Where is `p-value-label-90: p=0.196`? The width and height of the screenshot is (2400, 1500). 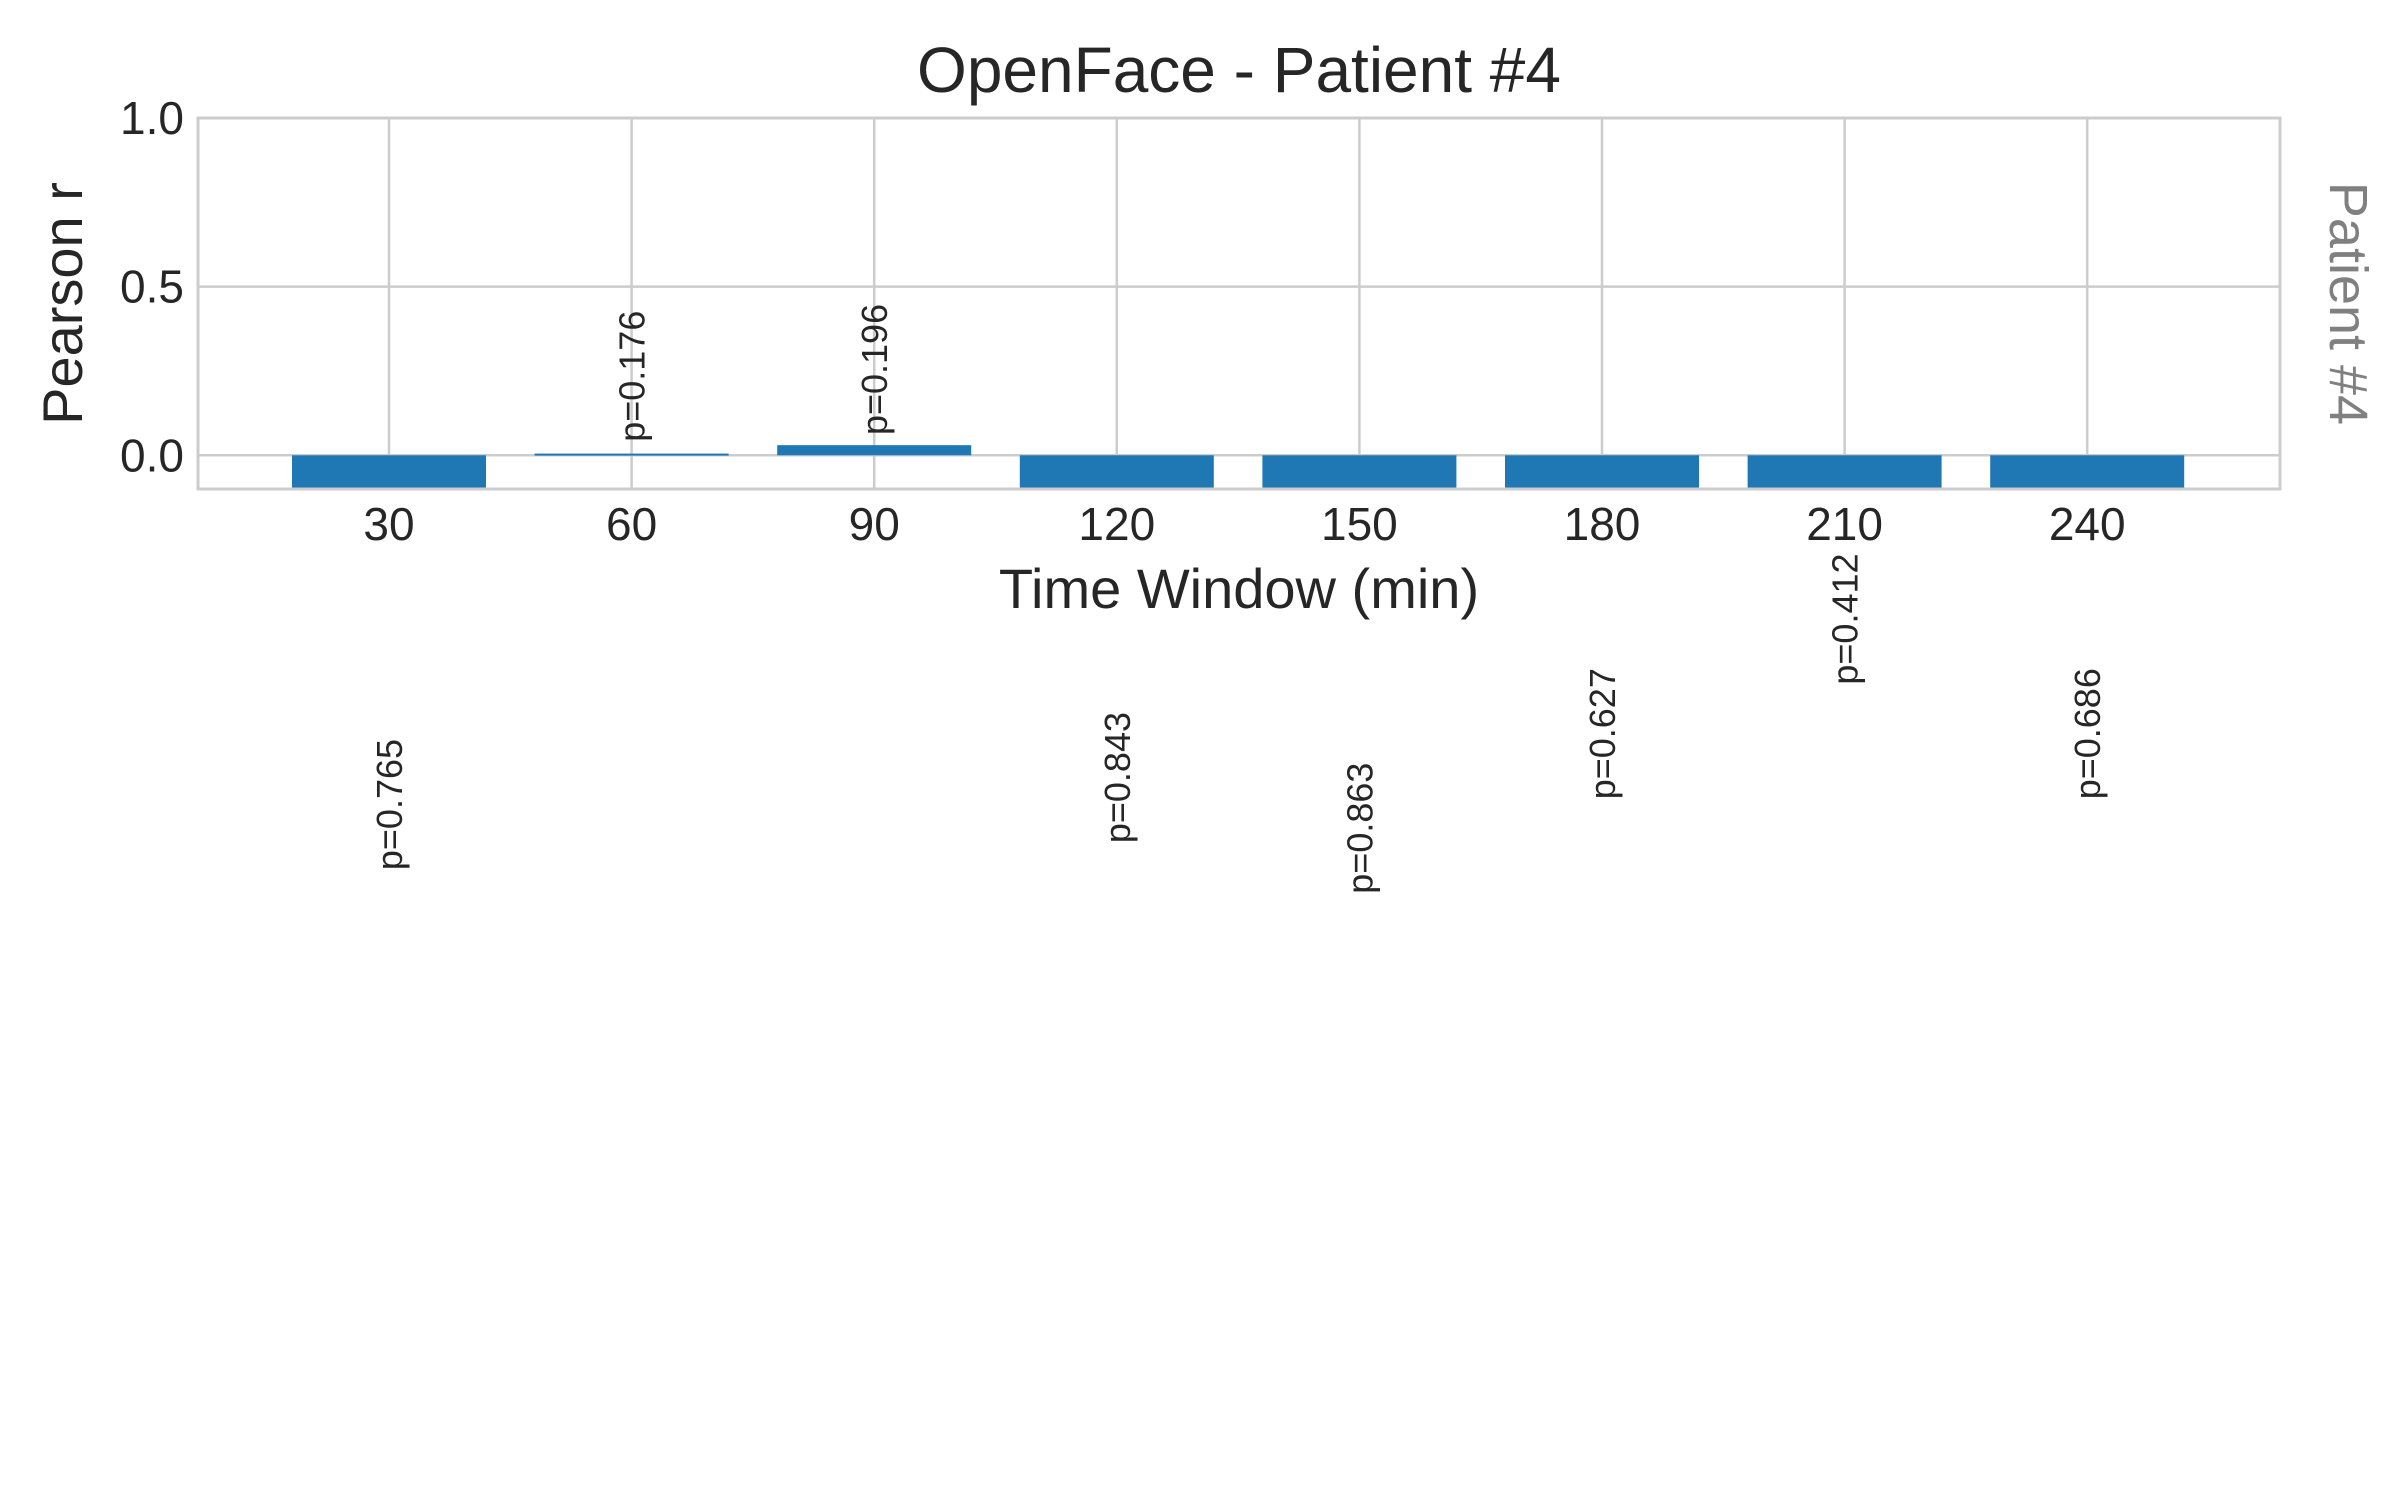 p-value-label-90: p=0.196 is located at coordinates (874, 369).